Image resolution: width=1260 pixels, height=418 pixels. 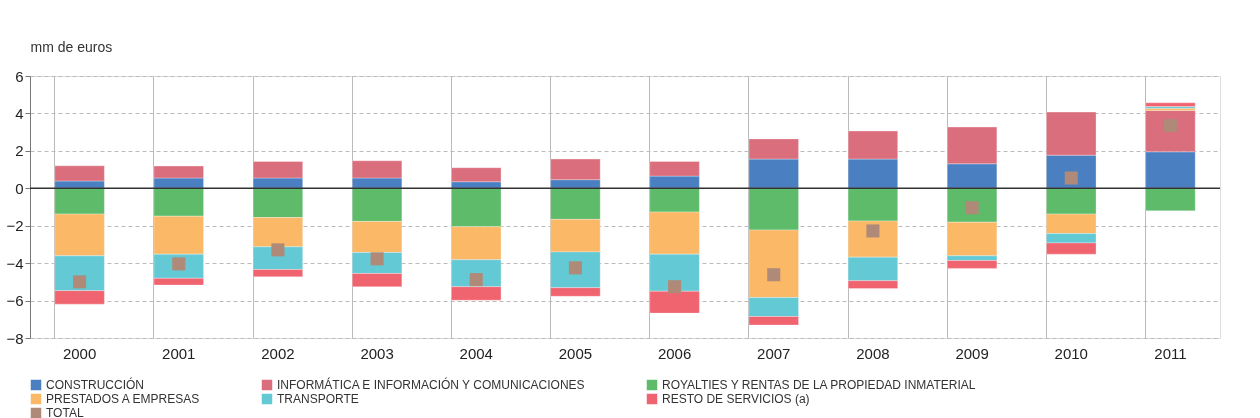 What do you see at coordinates (476, 353) in the screenshot?
I see `x-tick-label: 2004` at bounding box center [476, 353].